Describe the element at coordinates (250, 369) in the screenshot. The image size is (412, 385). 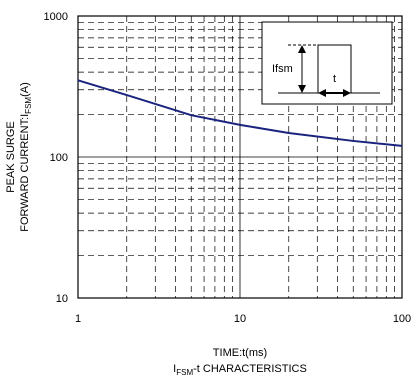
I see `caption-part: -t CHARACTERISTICS` at that location.